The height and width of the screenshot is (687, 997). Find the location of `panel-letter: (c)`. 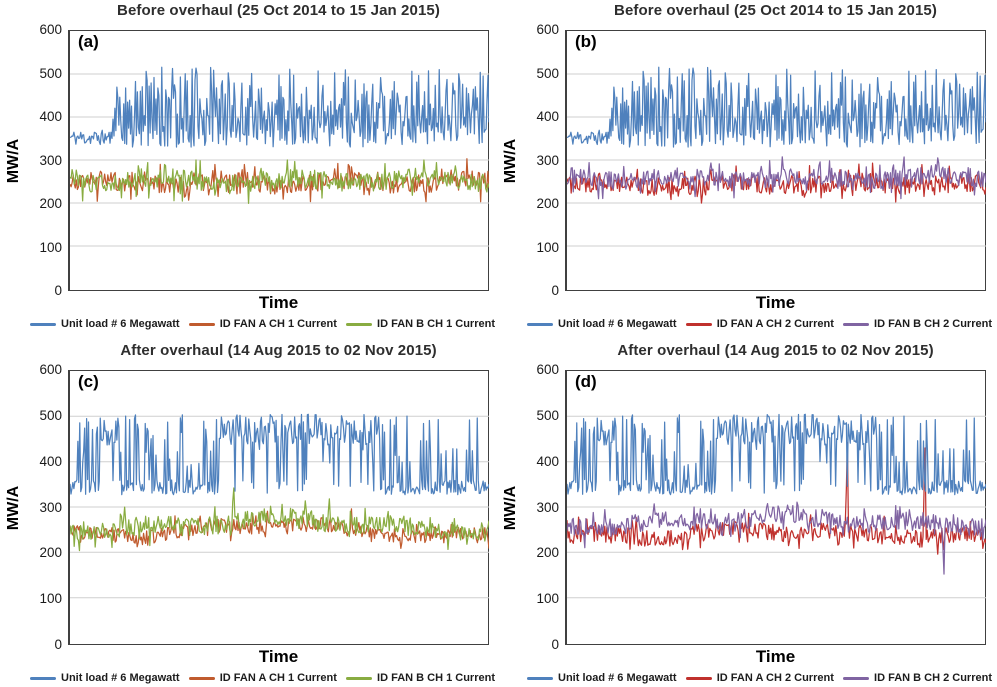

panel-letter: (c) is located at coordinates (88, 381).